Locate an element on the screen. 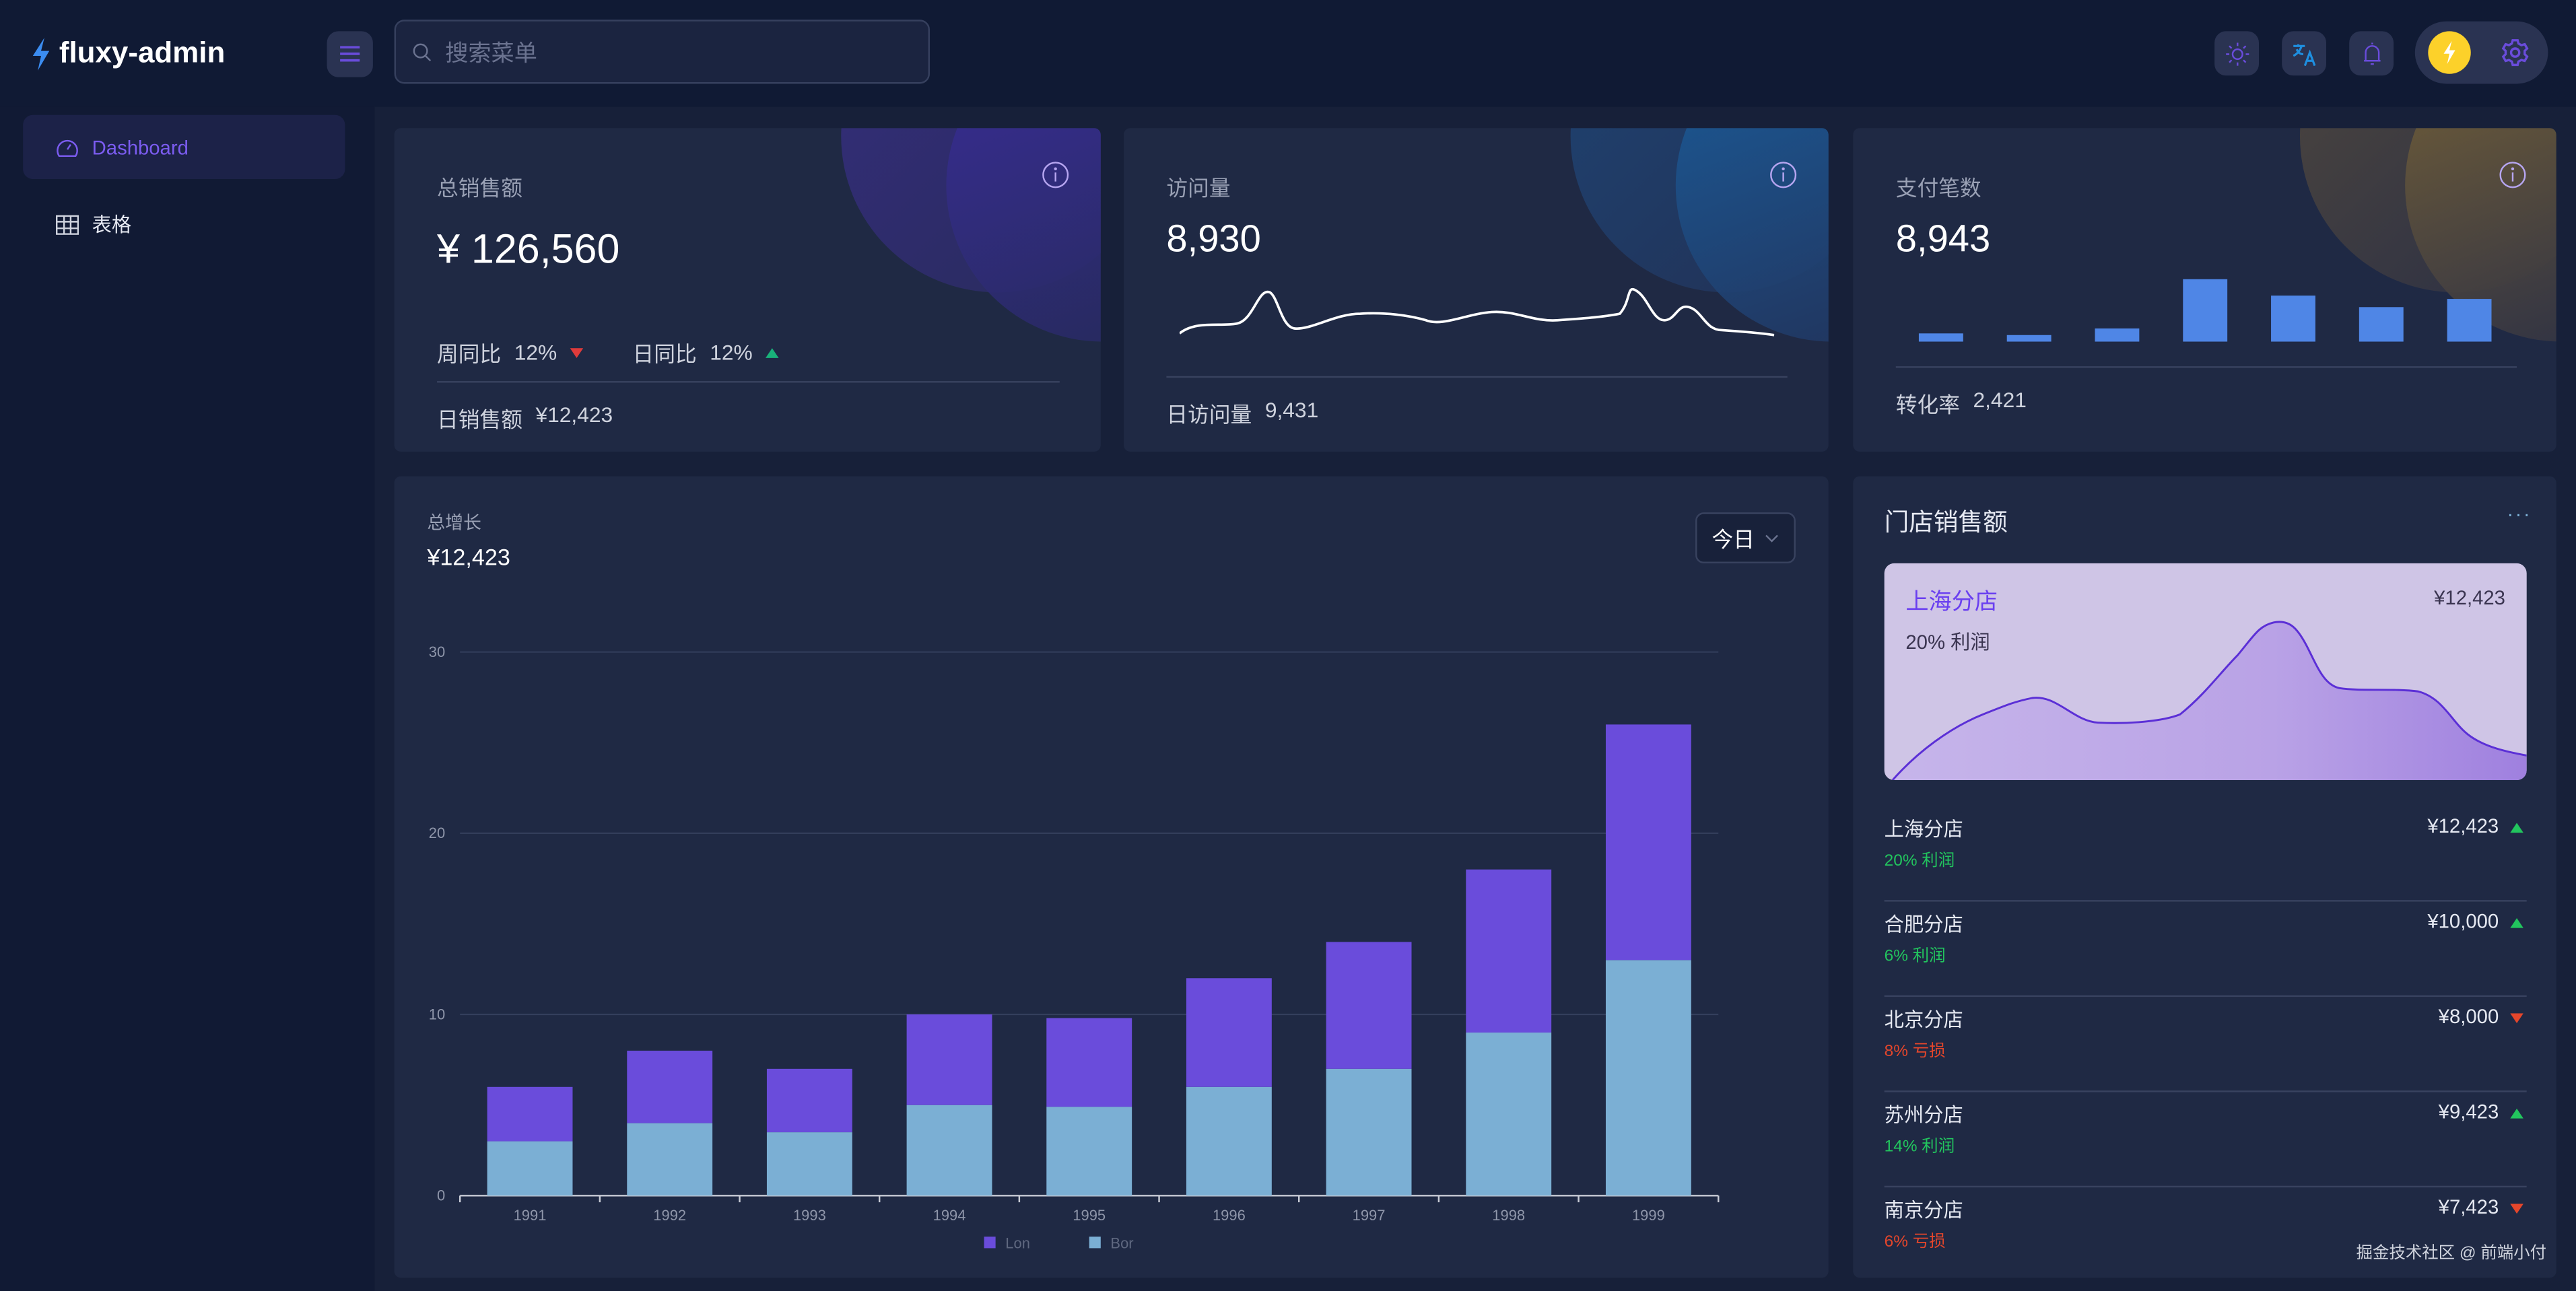  store-name: 南京分店 is located at coordinates (1923, 1210).